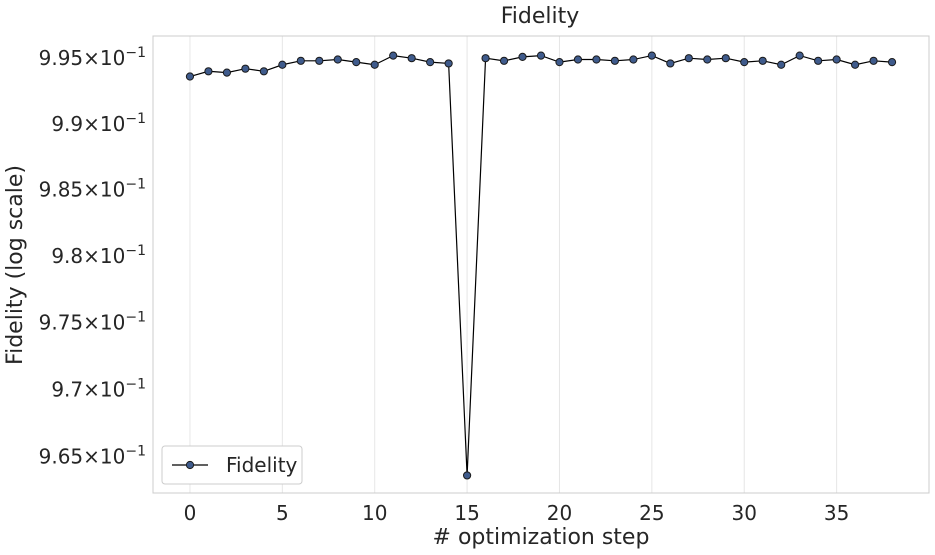 The height and width of the screenshot is (555, 935). I want to click on x-tick-label: 0, so click(190, 513).